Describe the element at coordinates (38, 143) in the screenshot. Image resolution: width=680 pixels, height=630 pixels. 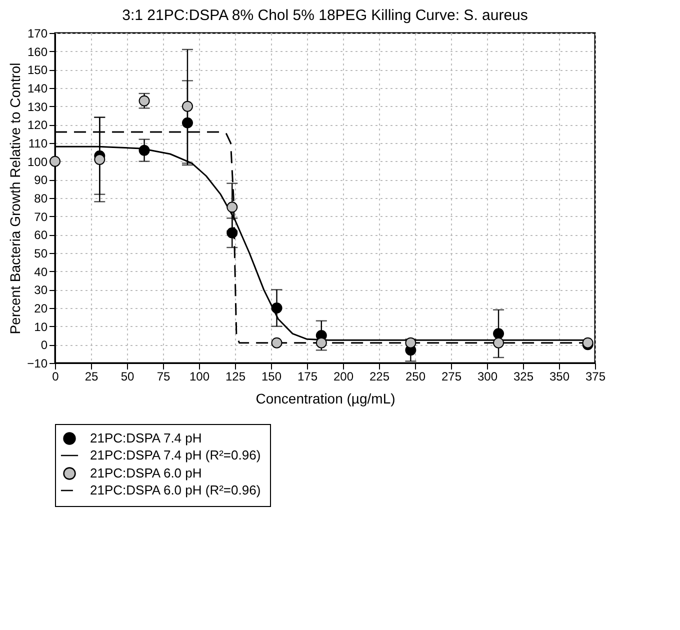
I see `y-tick-label: 110` at that location.